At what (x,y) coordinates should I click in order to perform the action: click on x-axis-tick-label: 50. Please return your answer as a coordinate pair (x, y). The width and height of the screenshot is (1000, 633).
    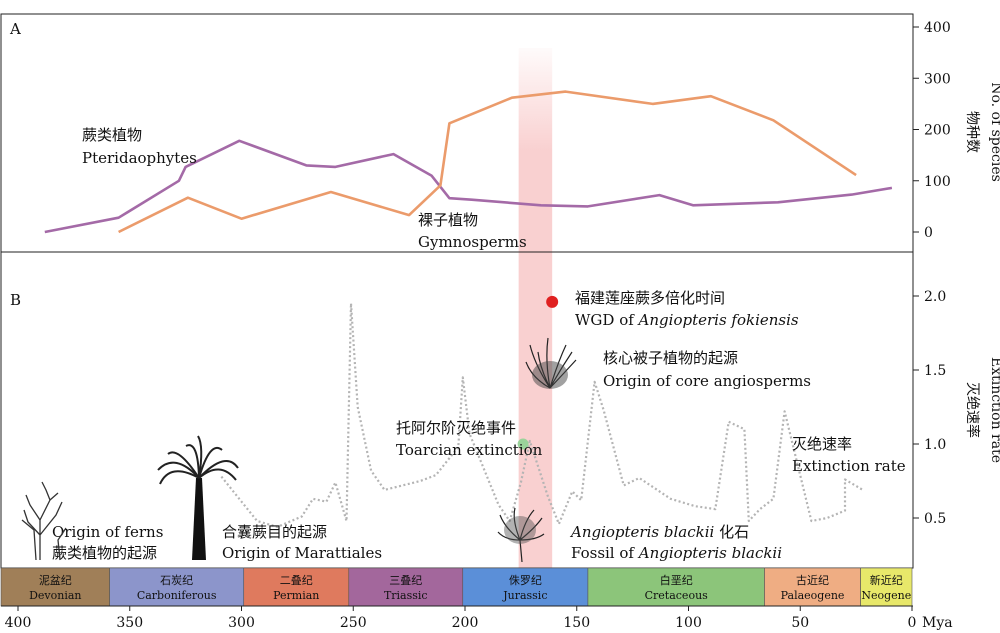
    Looking at the image, I should click on (800, 623).